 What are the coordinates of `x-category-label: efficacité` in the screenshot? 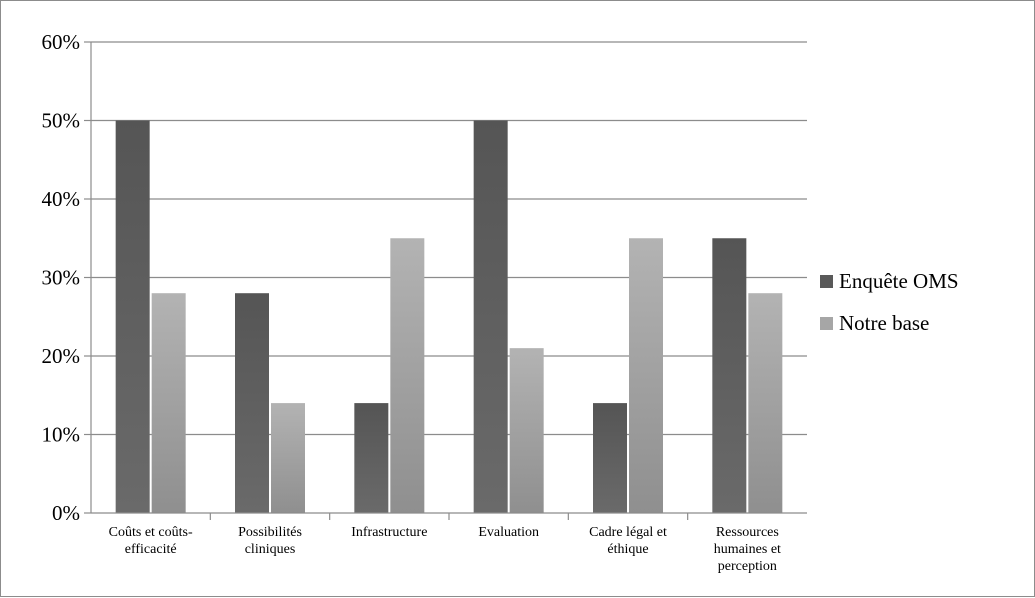 It's located at (151, 549).